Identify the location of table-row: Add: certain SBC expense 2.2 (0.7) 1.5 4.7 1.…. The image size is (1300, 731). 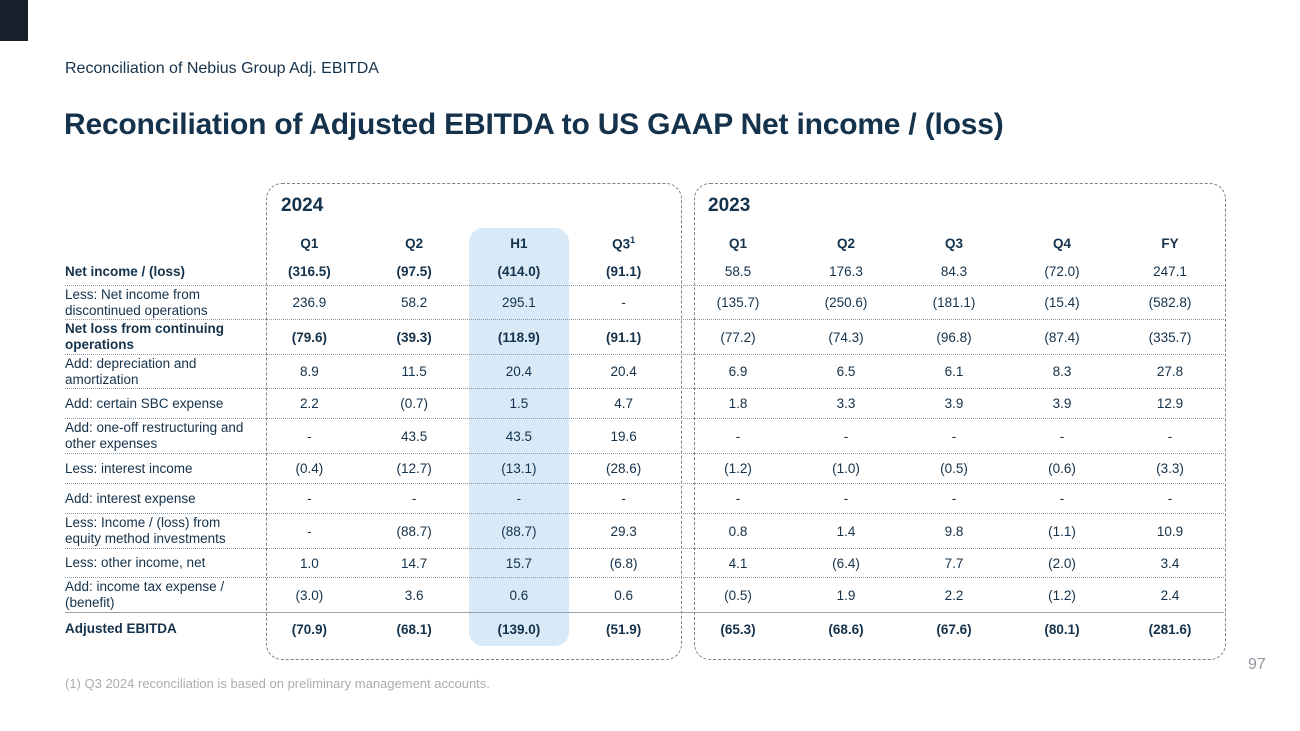
(644, 404).